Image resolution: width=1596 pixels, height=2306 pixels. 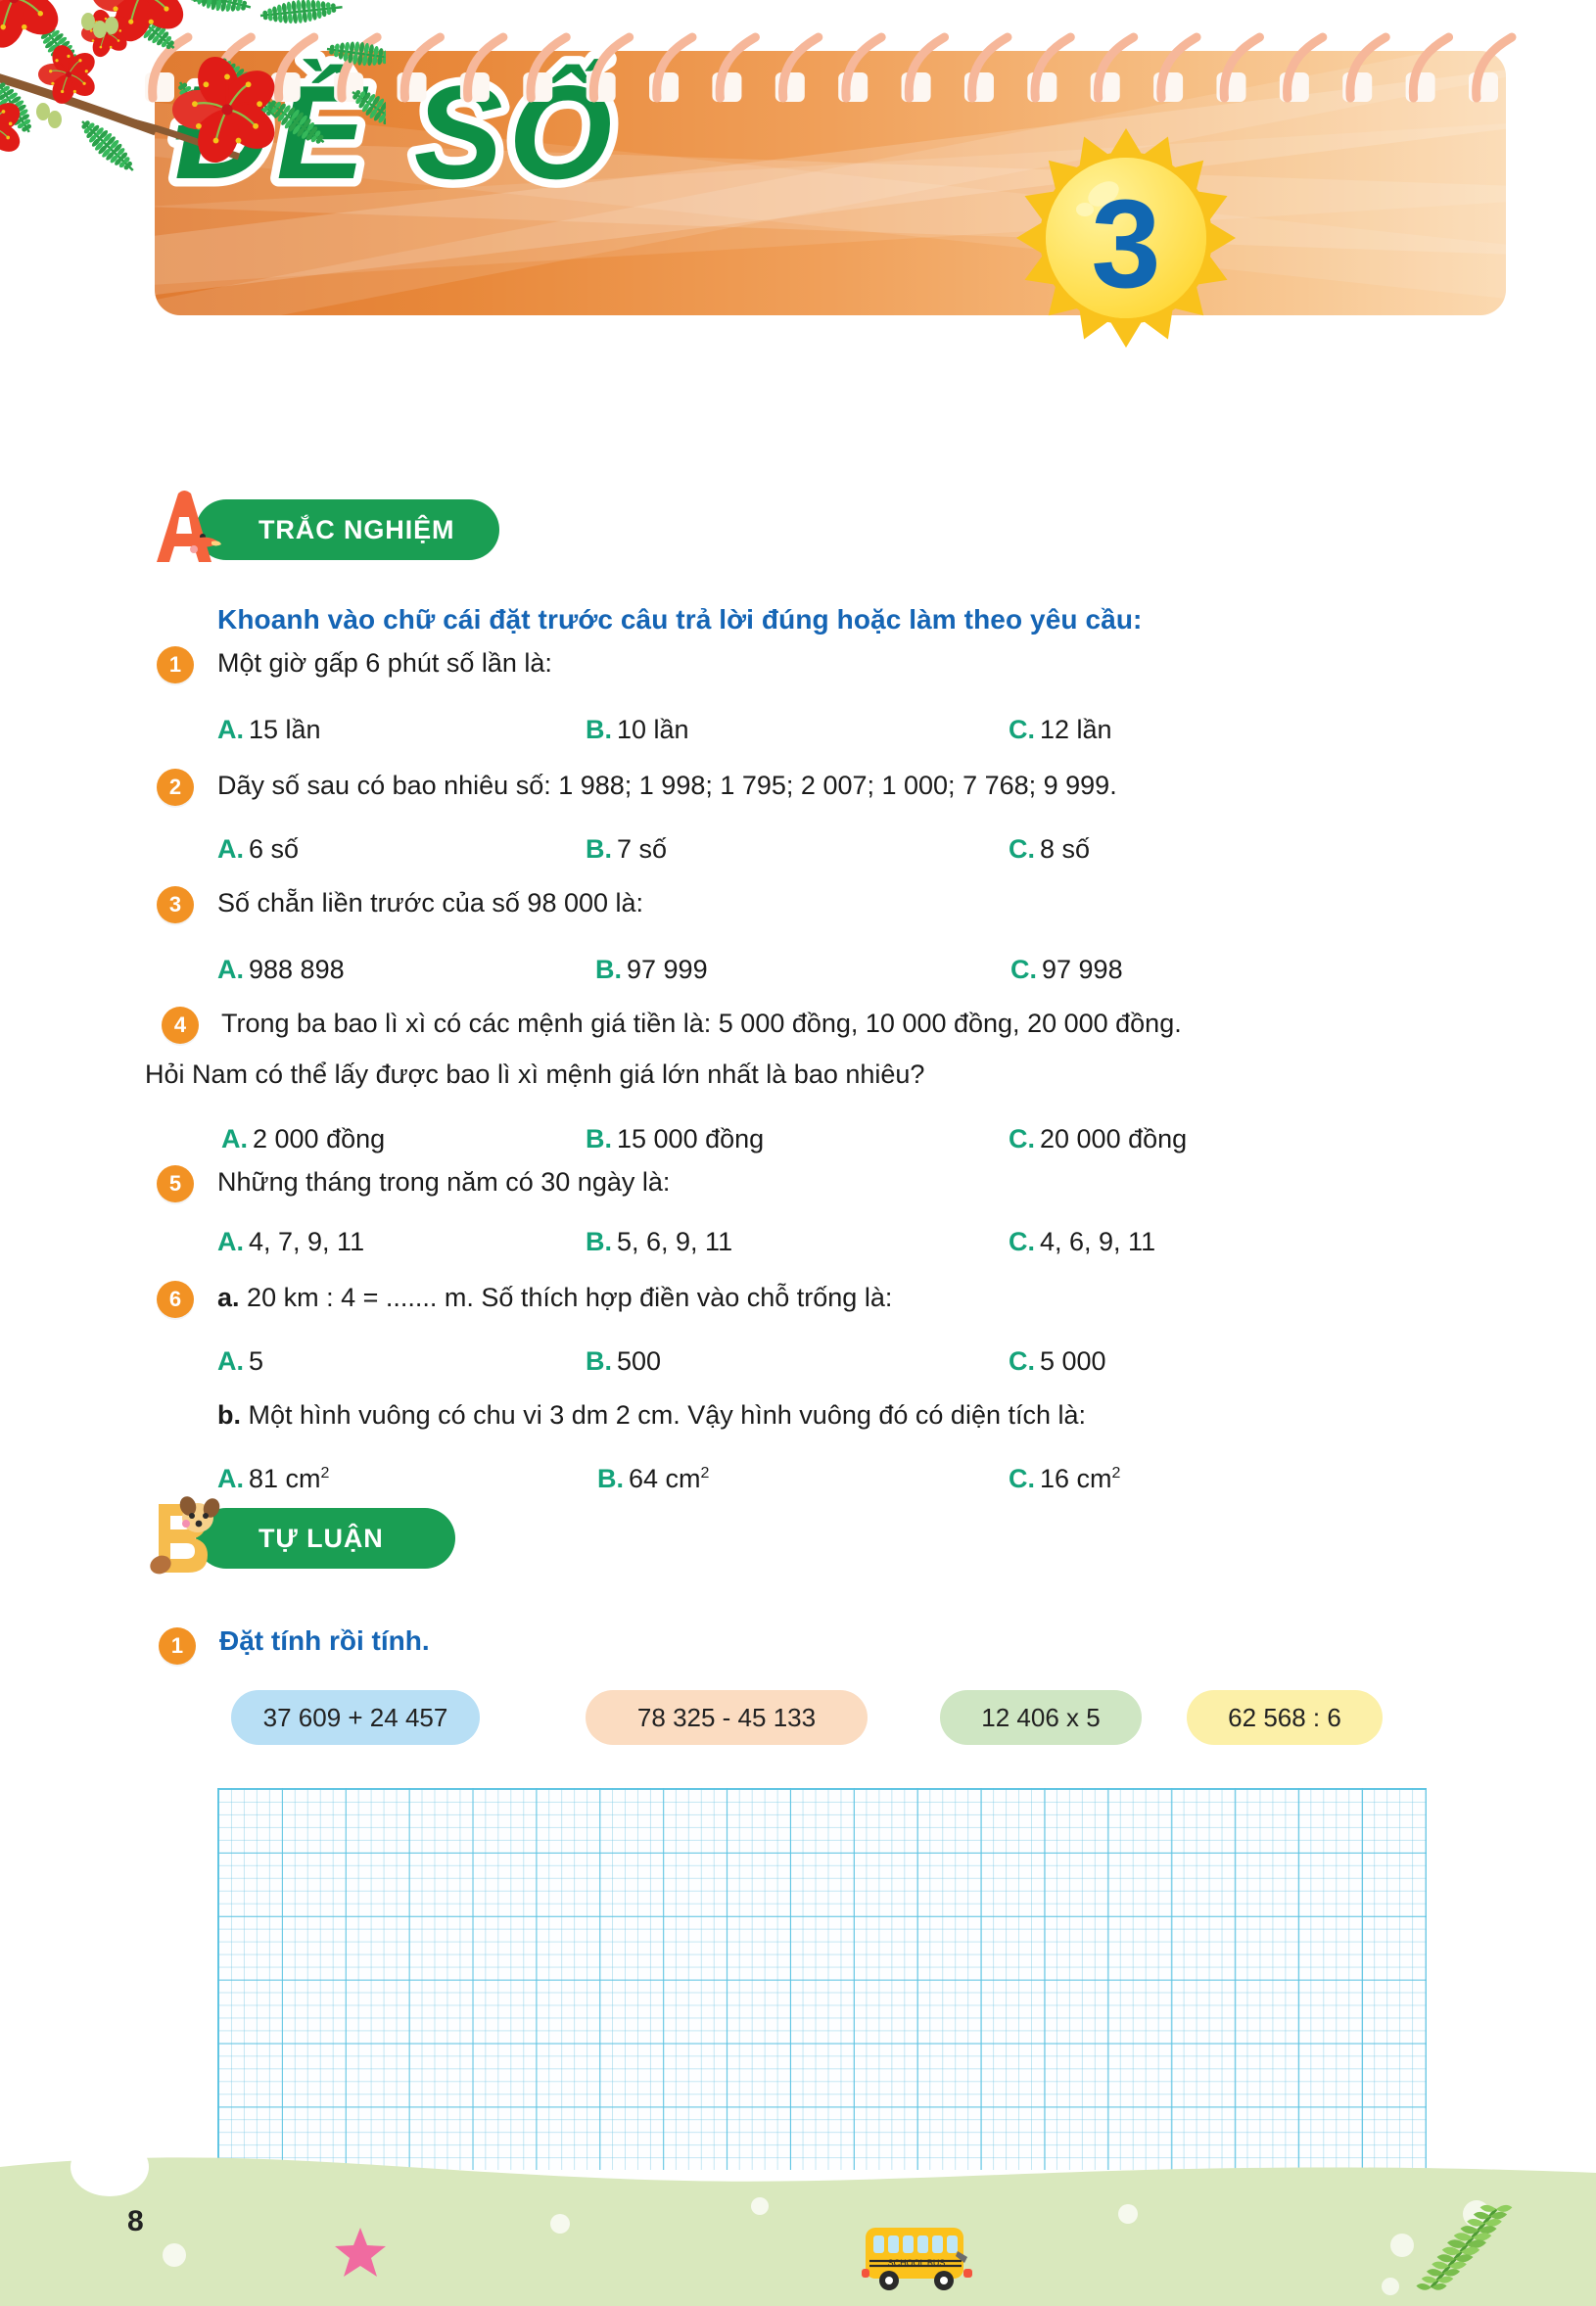 I want to click on option-value: 81 cm, so click(x=285, y=1478).